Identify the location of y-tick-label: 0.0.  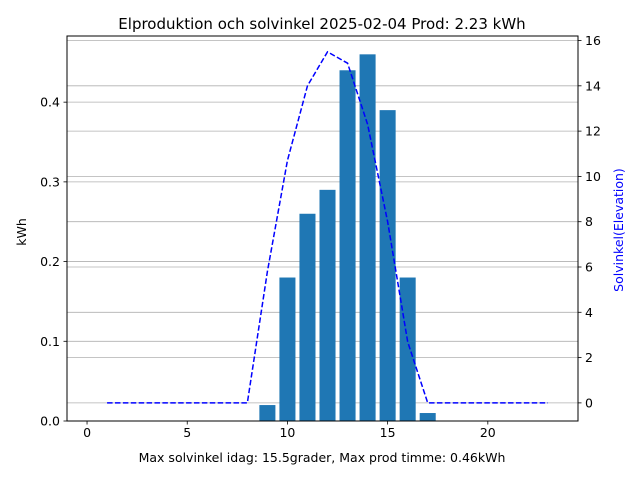
(50, 421).